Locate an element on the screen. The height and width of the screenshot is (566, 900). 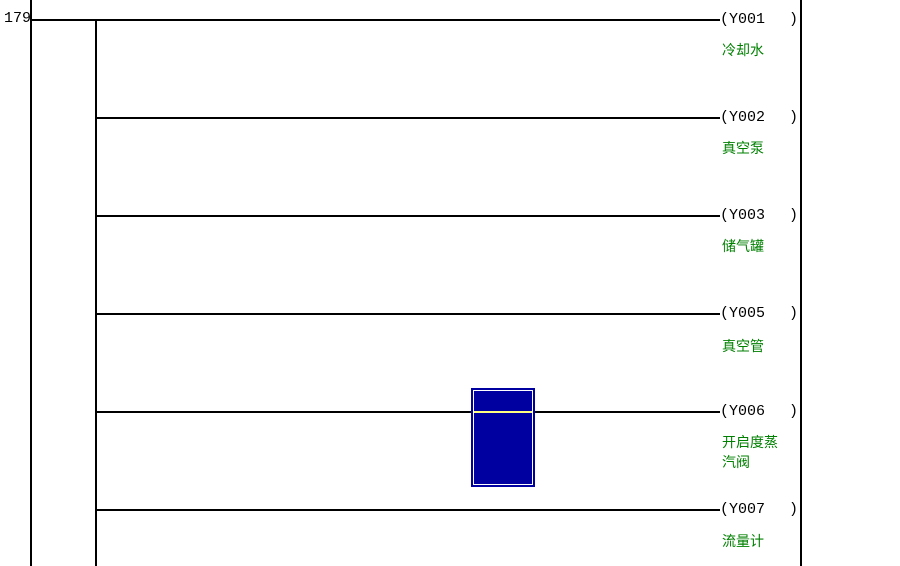
edit-cursor-inner-border is located at coordinates (503, 437).